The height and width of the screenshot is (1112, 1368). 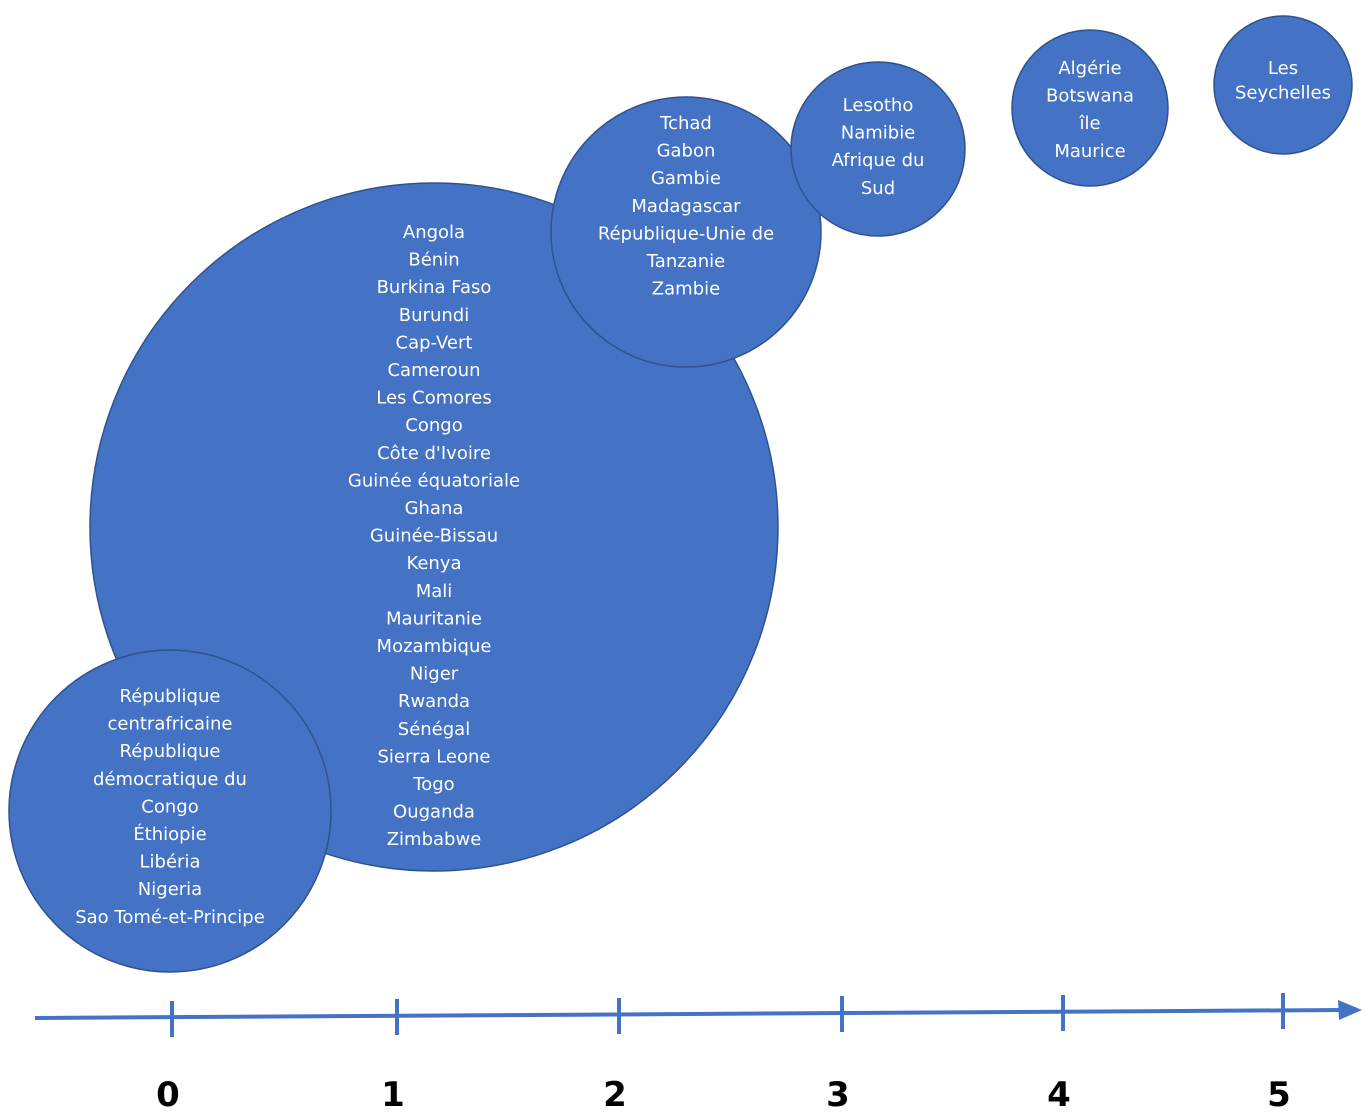 What do you see at coordinates (838, 1093) in the screenshot?
I see `axis-tick-label-3: 3` at bounding box center [838, 1093].